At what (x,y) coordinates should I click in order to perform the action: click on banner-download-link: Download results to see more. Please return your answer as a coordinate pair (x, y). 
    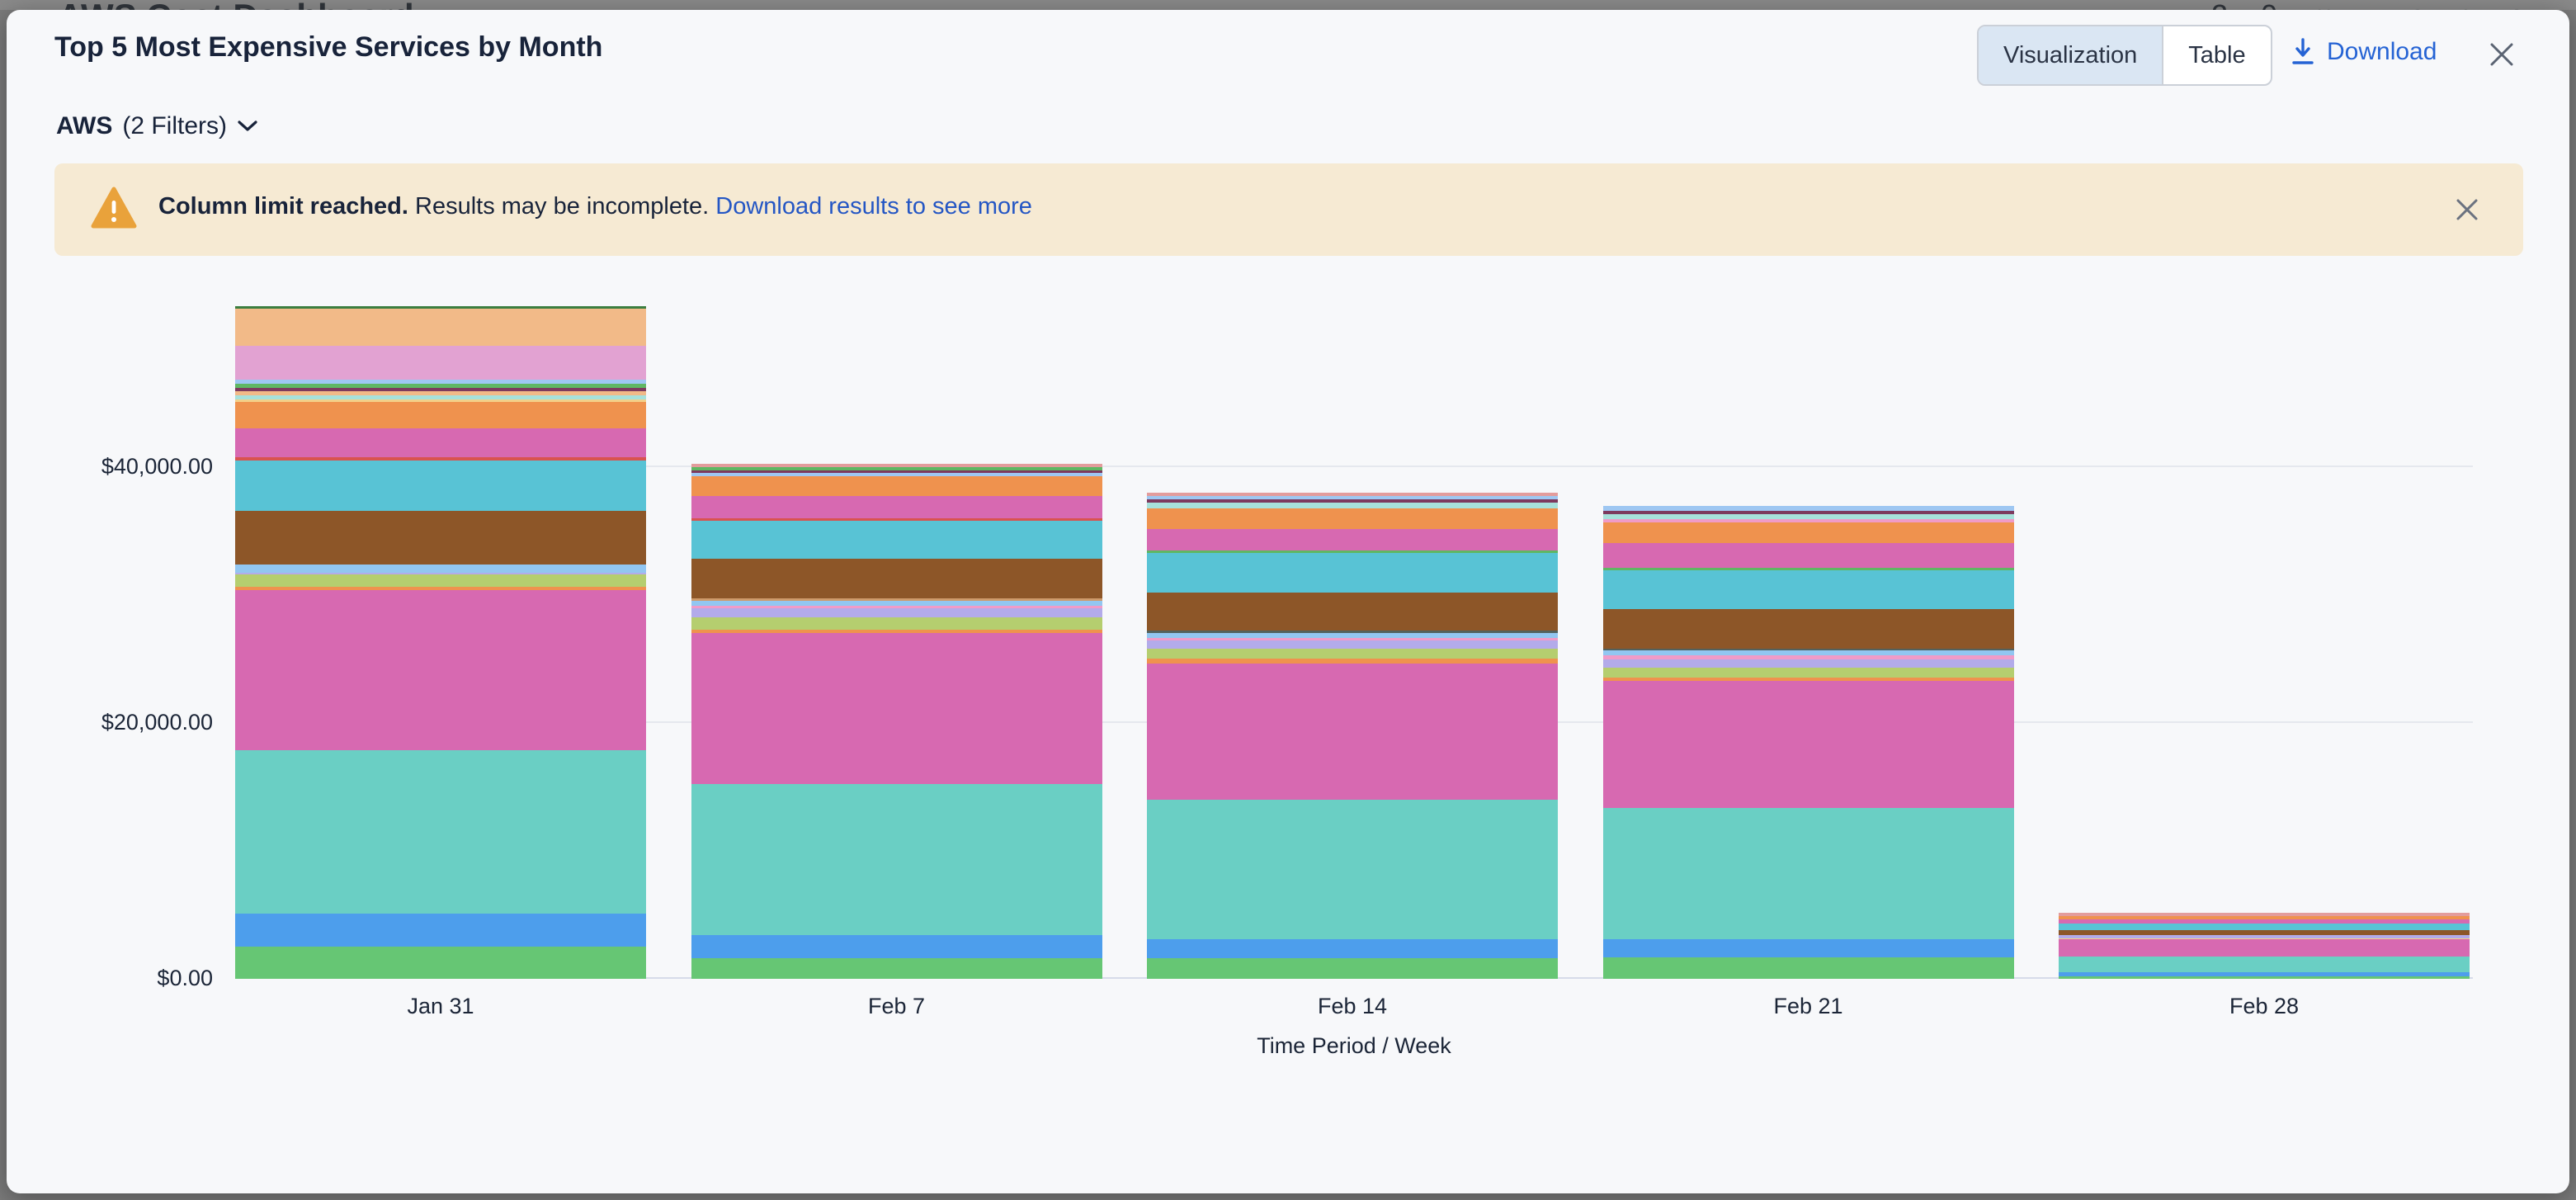
    Looking at the image, I should click on (874, 206).